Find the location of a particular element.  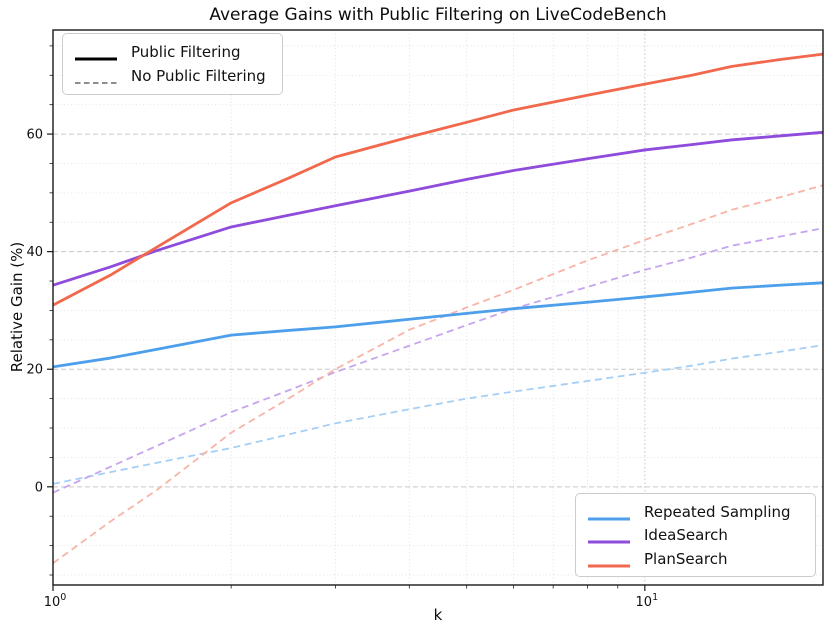

y-axis-label: Relative Gain (%) is located at coordinates (17, 307).